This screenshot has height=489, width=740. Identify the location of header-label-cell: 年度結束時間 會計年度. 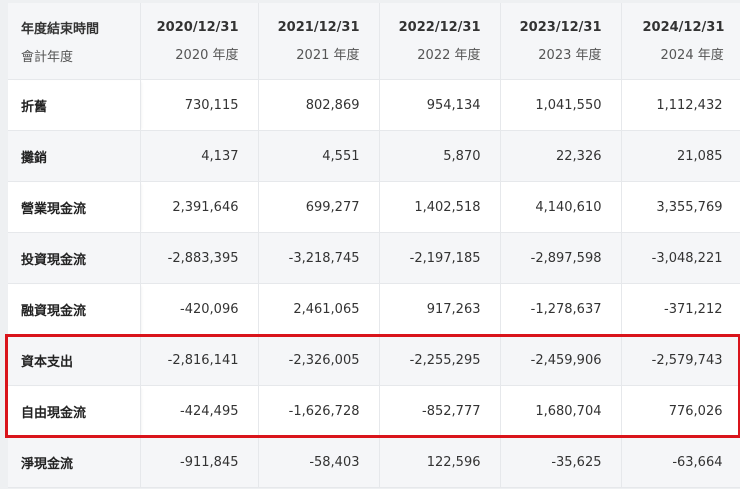
(74, 41).